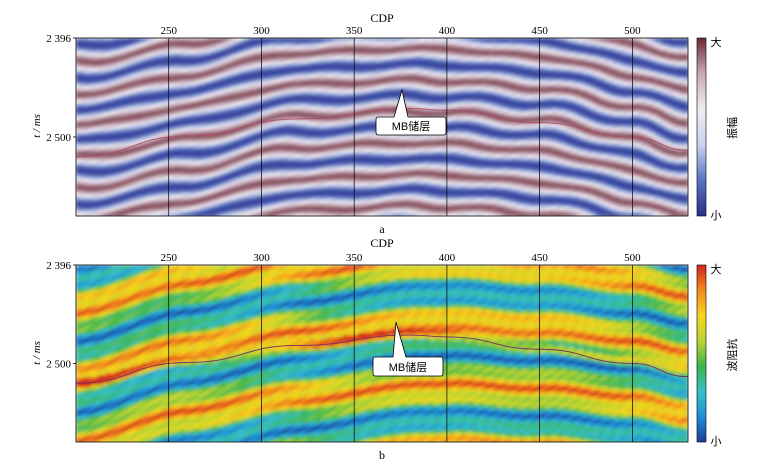  I want to click on colorbar-title-b: 波阻抗, so click(732, 355).